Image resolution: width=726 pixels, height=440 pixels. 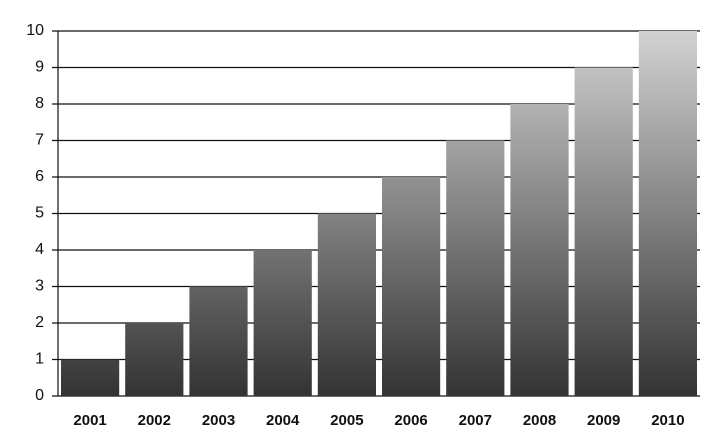 What do you see at coordinates (539, 420) in the screenshot?
I see `x-tick-label: 2008` at bounding box center [539, 420].